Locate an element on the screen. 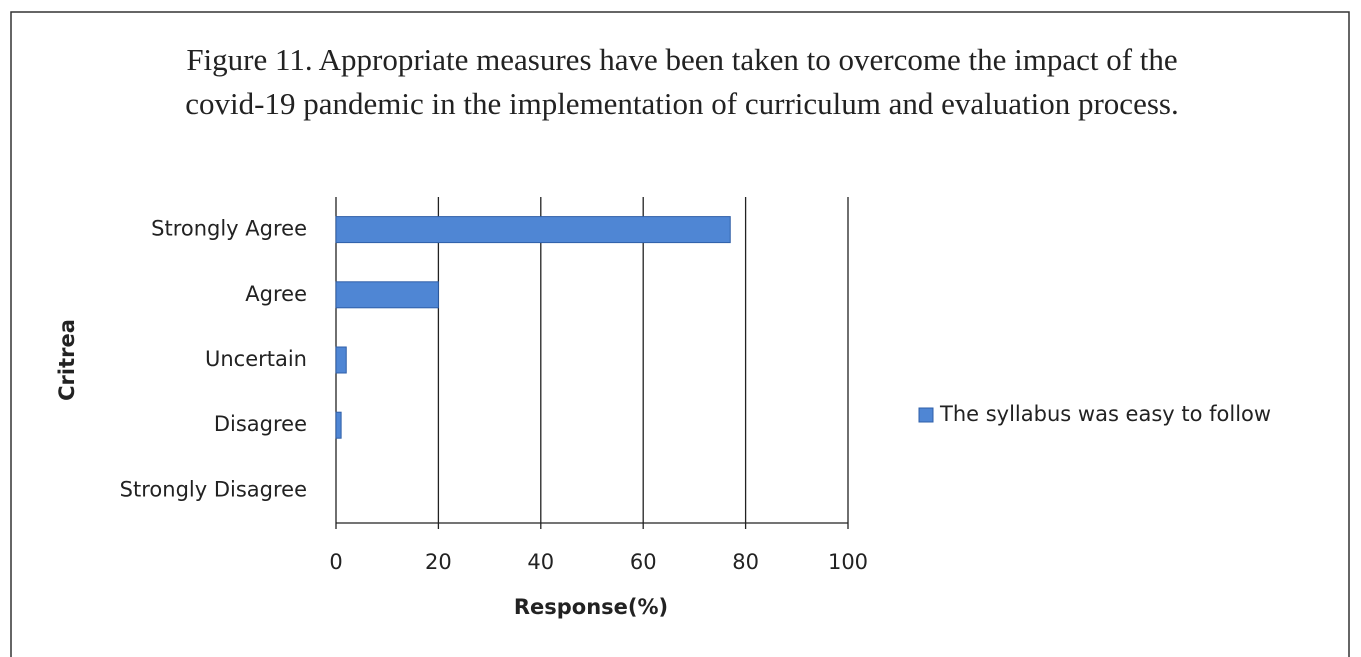 This screenshot has width=1361, height=657. y-axis-label: Critrea is located at coordinates (67, 360).